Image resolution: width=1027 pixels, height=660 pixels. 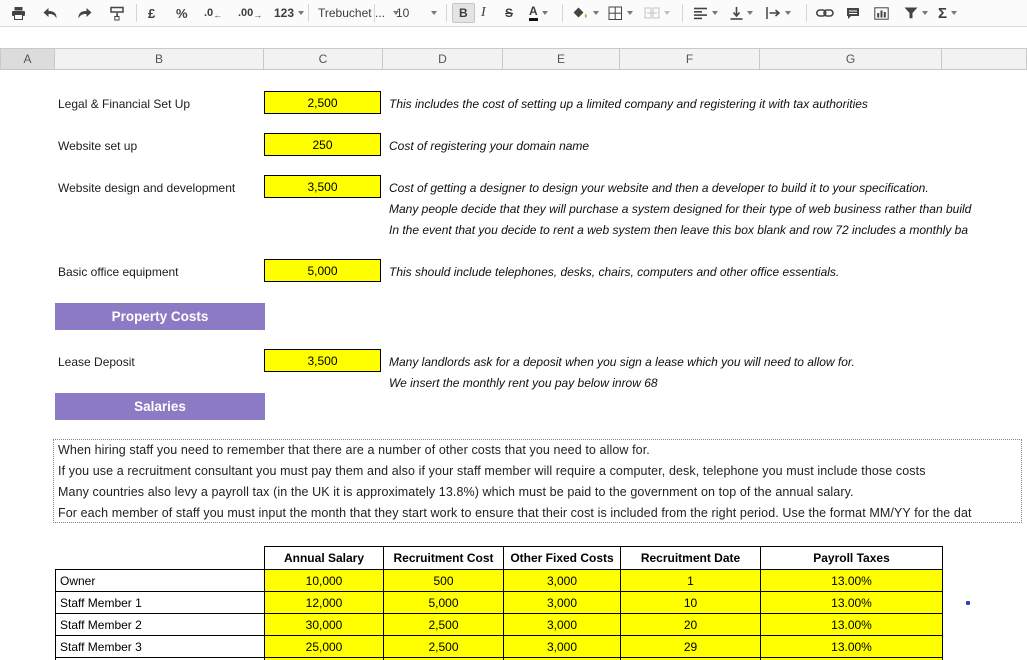 What do you see at coordinates (443, 59) in the screenshot?
I see `column-header-d: D` at bounding box center [443, 59].